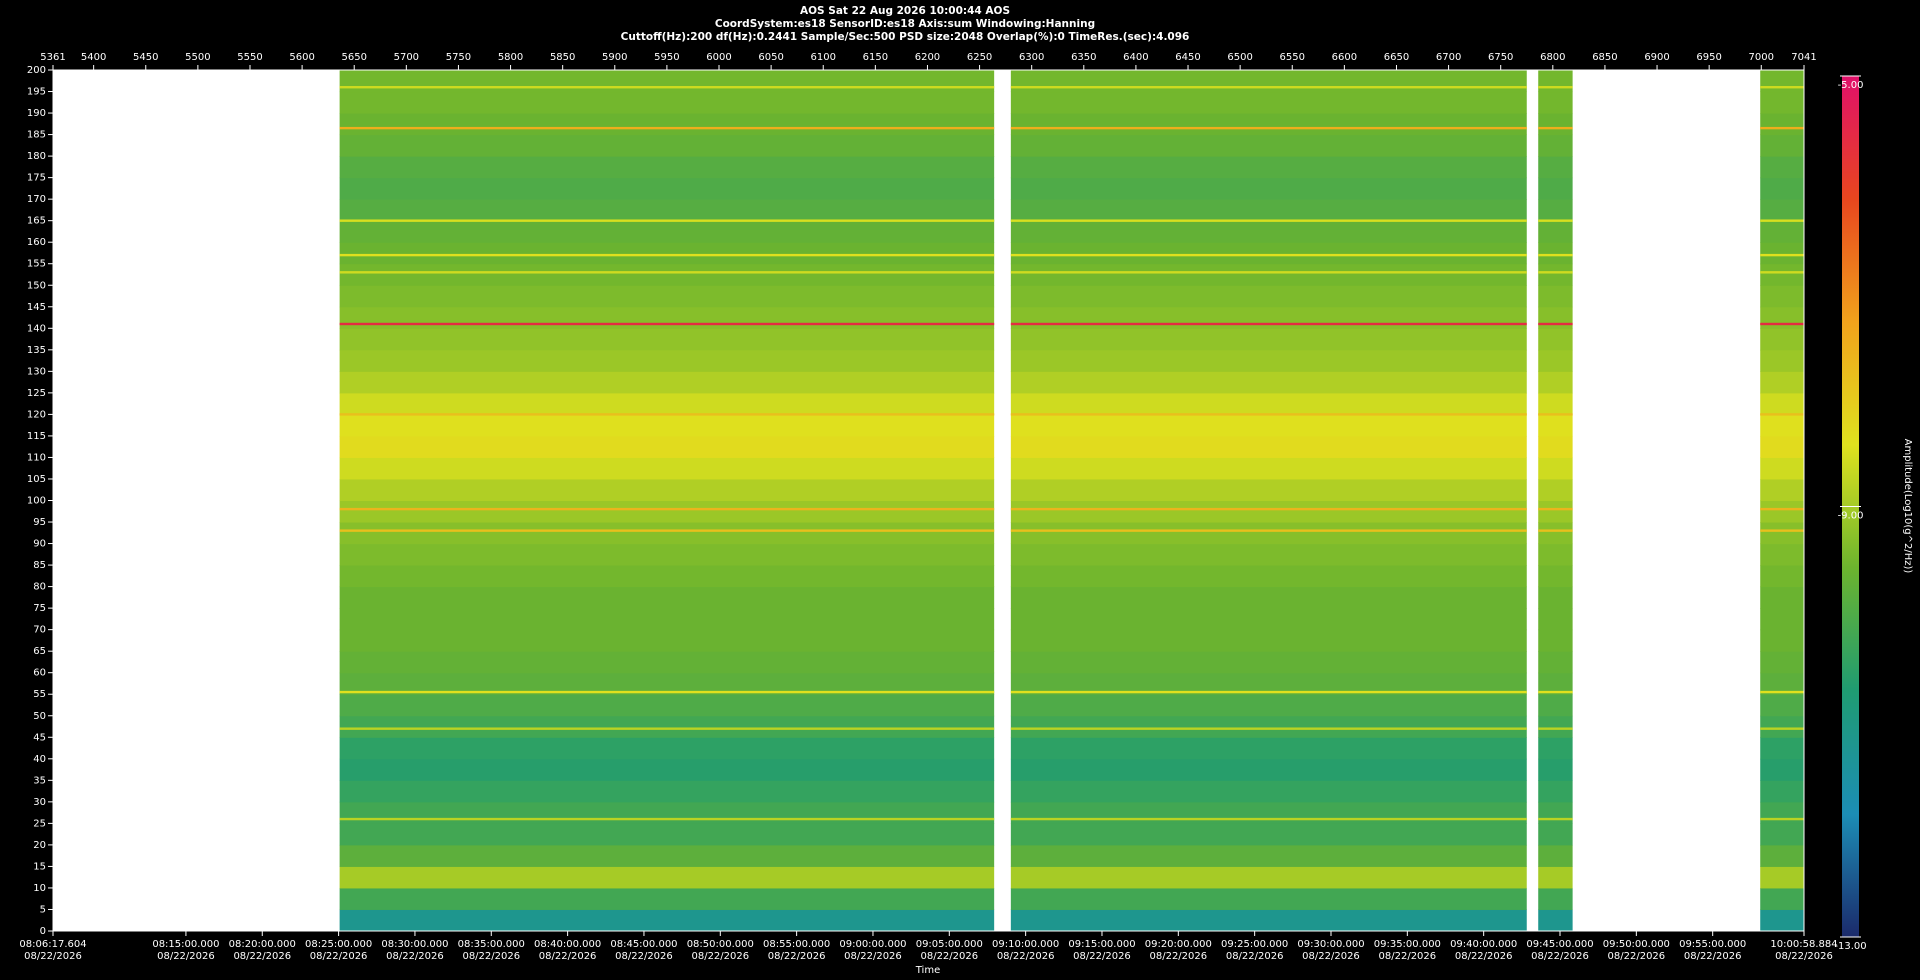 The height and width of the screenshot is (980, 1920). I want to click on y-tick-label: 100, so click(36, 501).